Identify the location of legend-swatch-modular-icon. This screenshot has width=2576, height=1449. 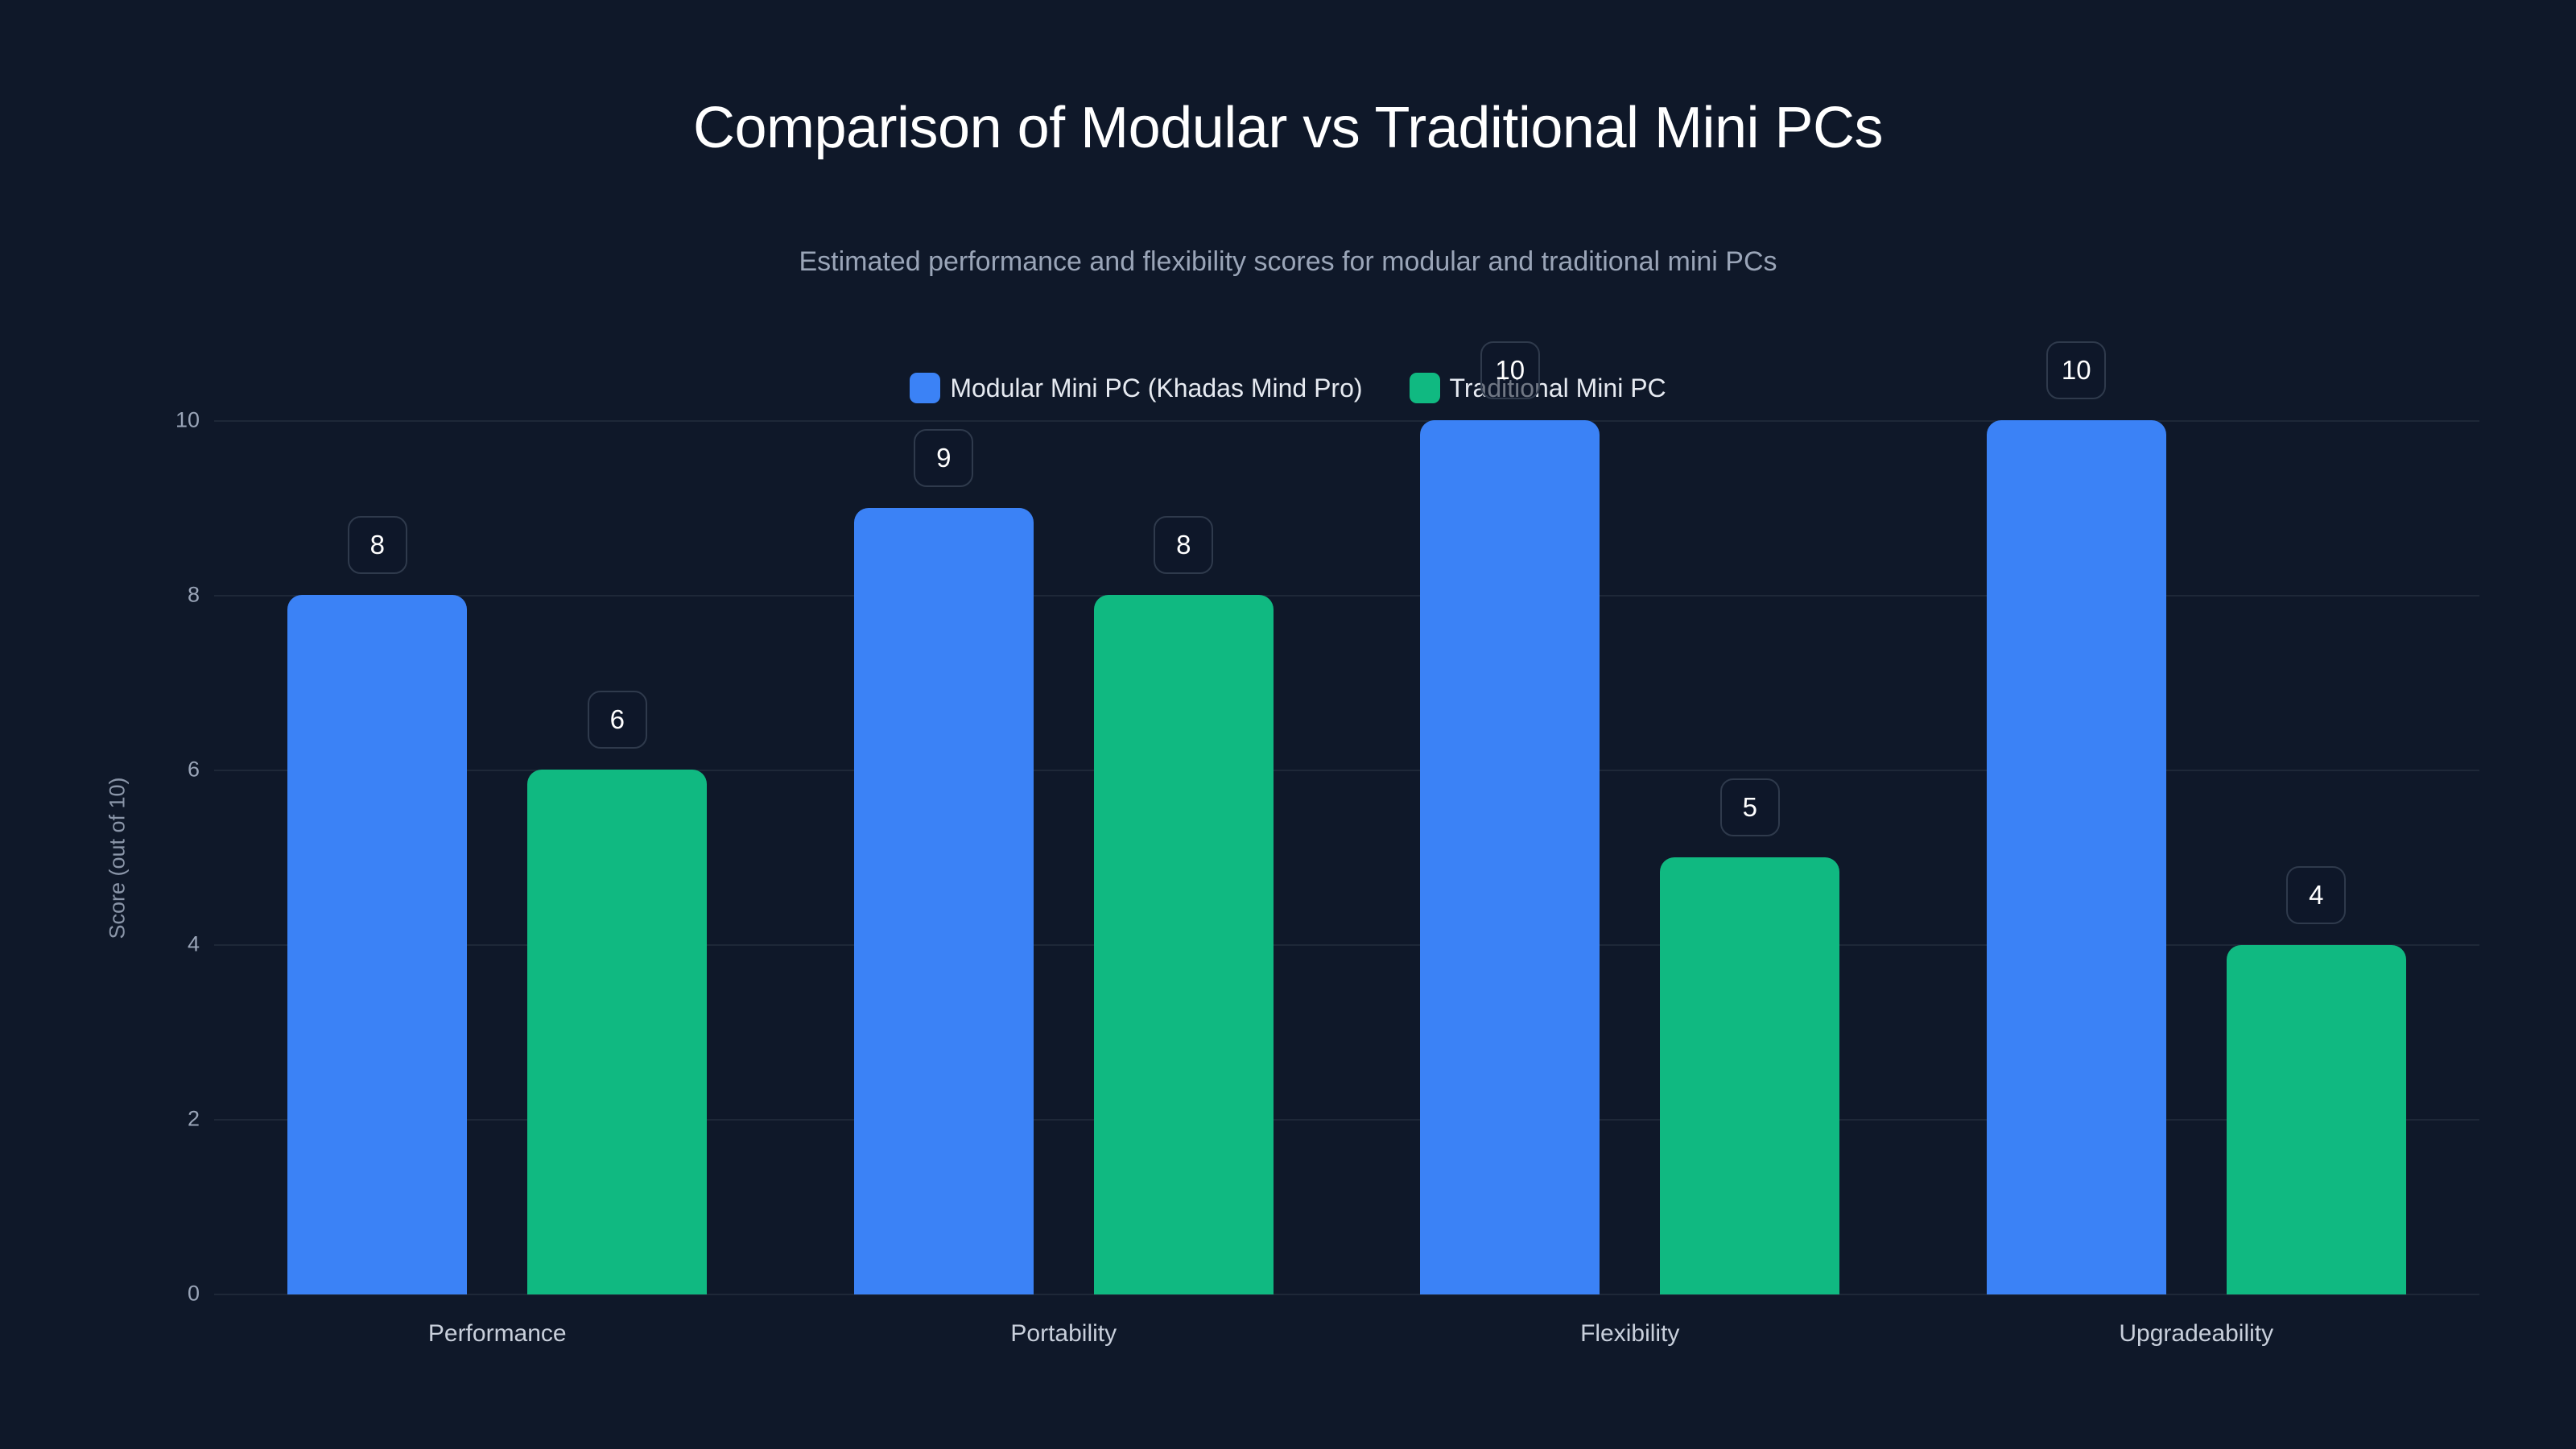
(926, 388).